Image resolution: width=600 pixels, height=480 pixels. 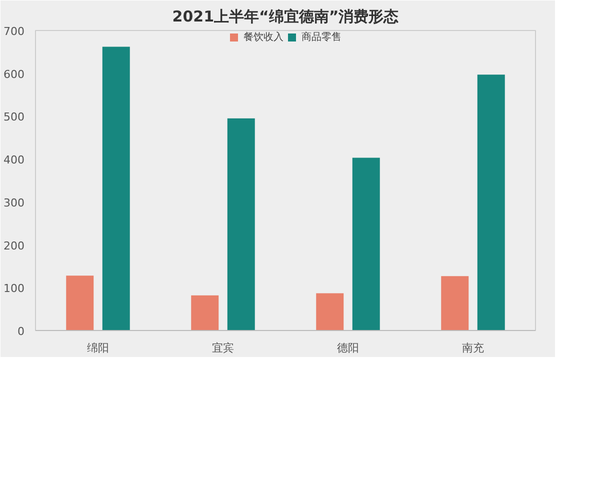 I want to click on y-tick-label: 600, so click(x=14, y=74).